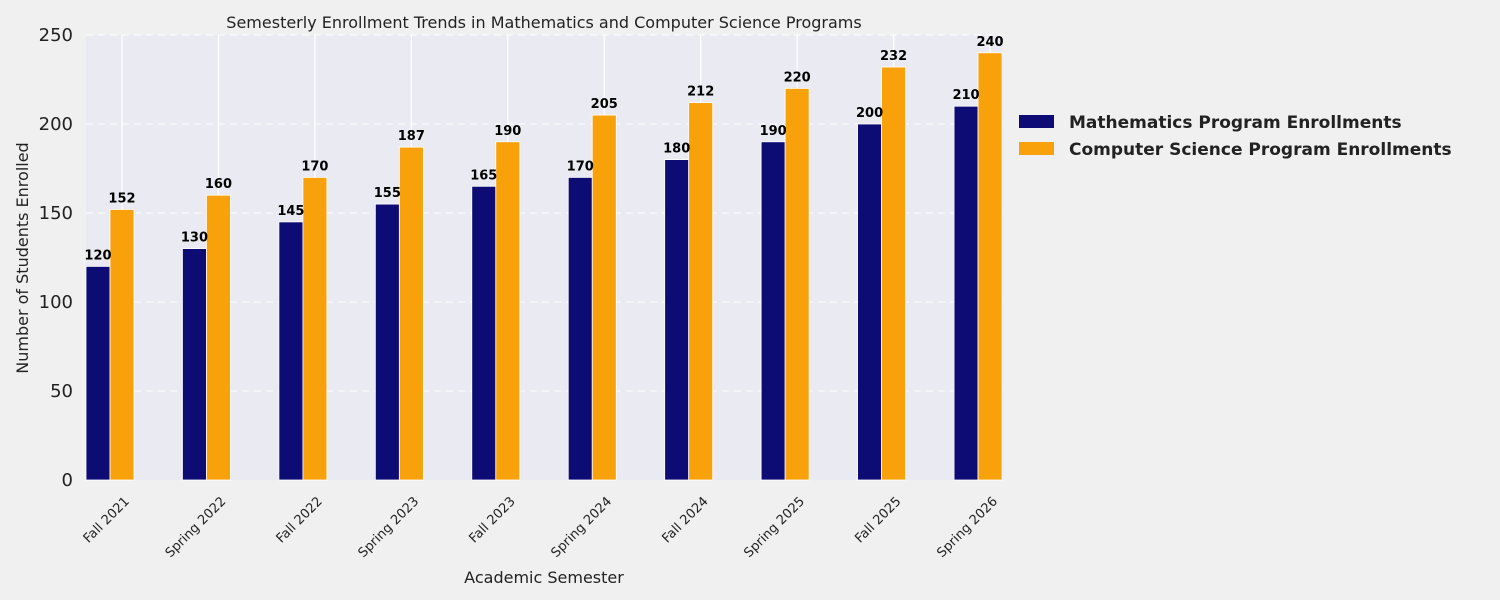 The height and width of the screenshot is (600, 1500). What do you see at coordinates (773, 131) in the screenshot?
I see `data-label-mathematics: 190` at bounding box center [773, 131].